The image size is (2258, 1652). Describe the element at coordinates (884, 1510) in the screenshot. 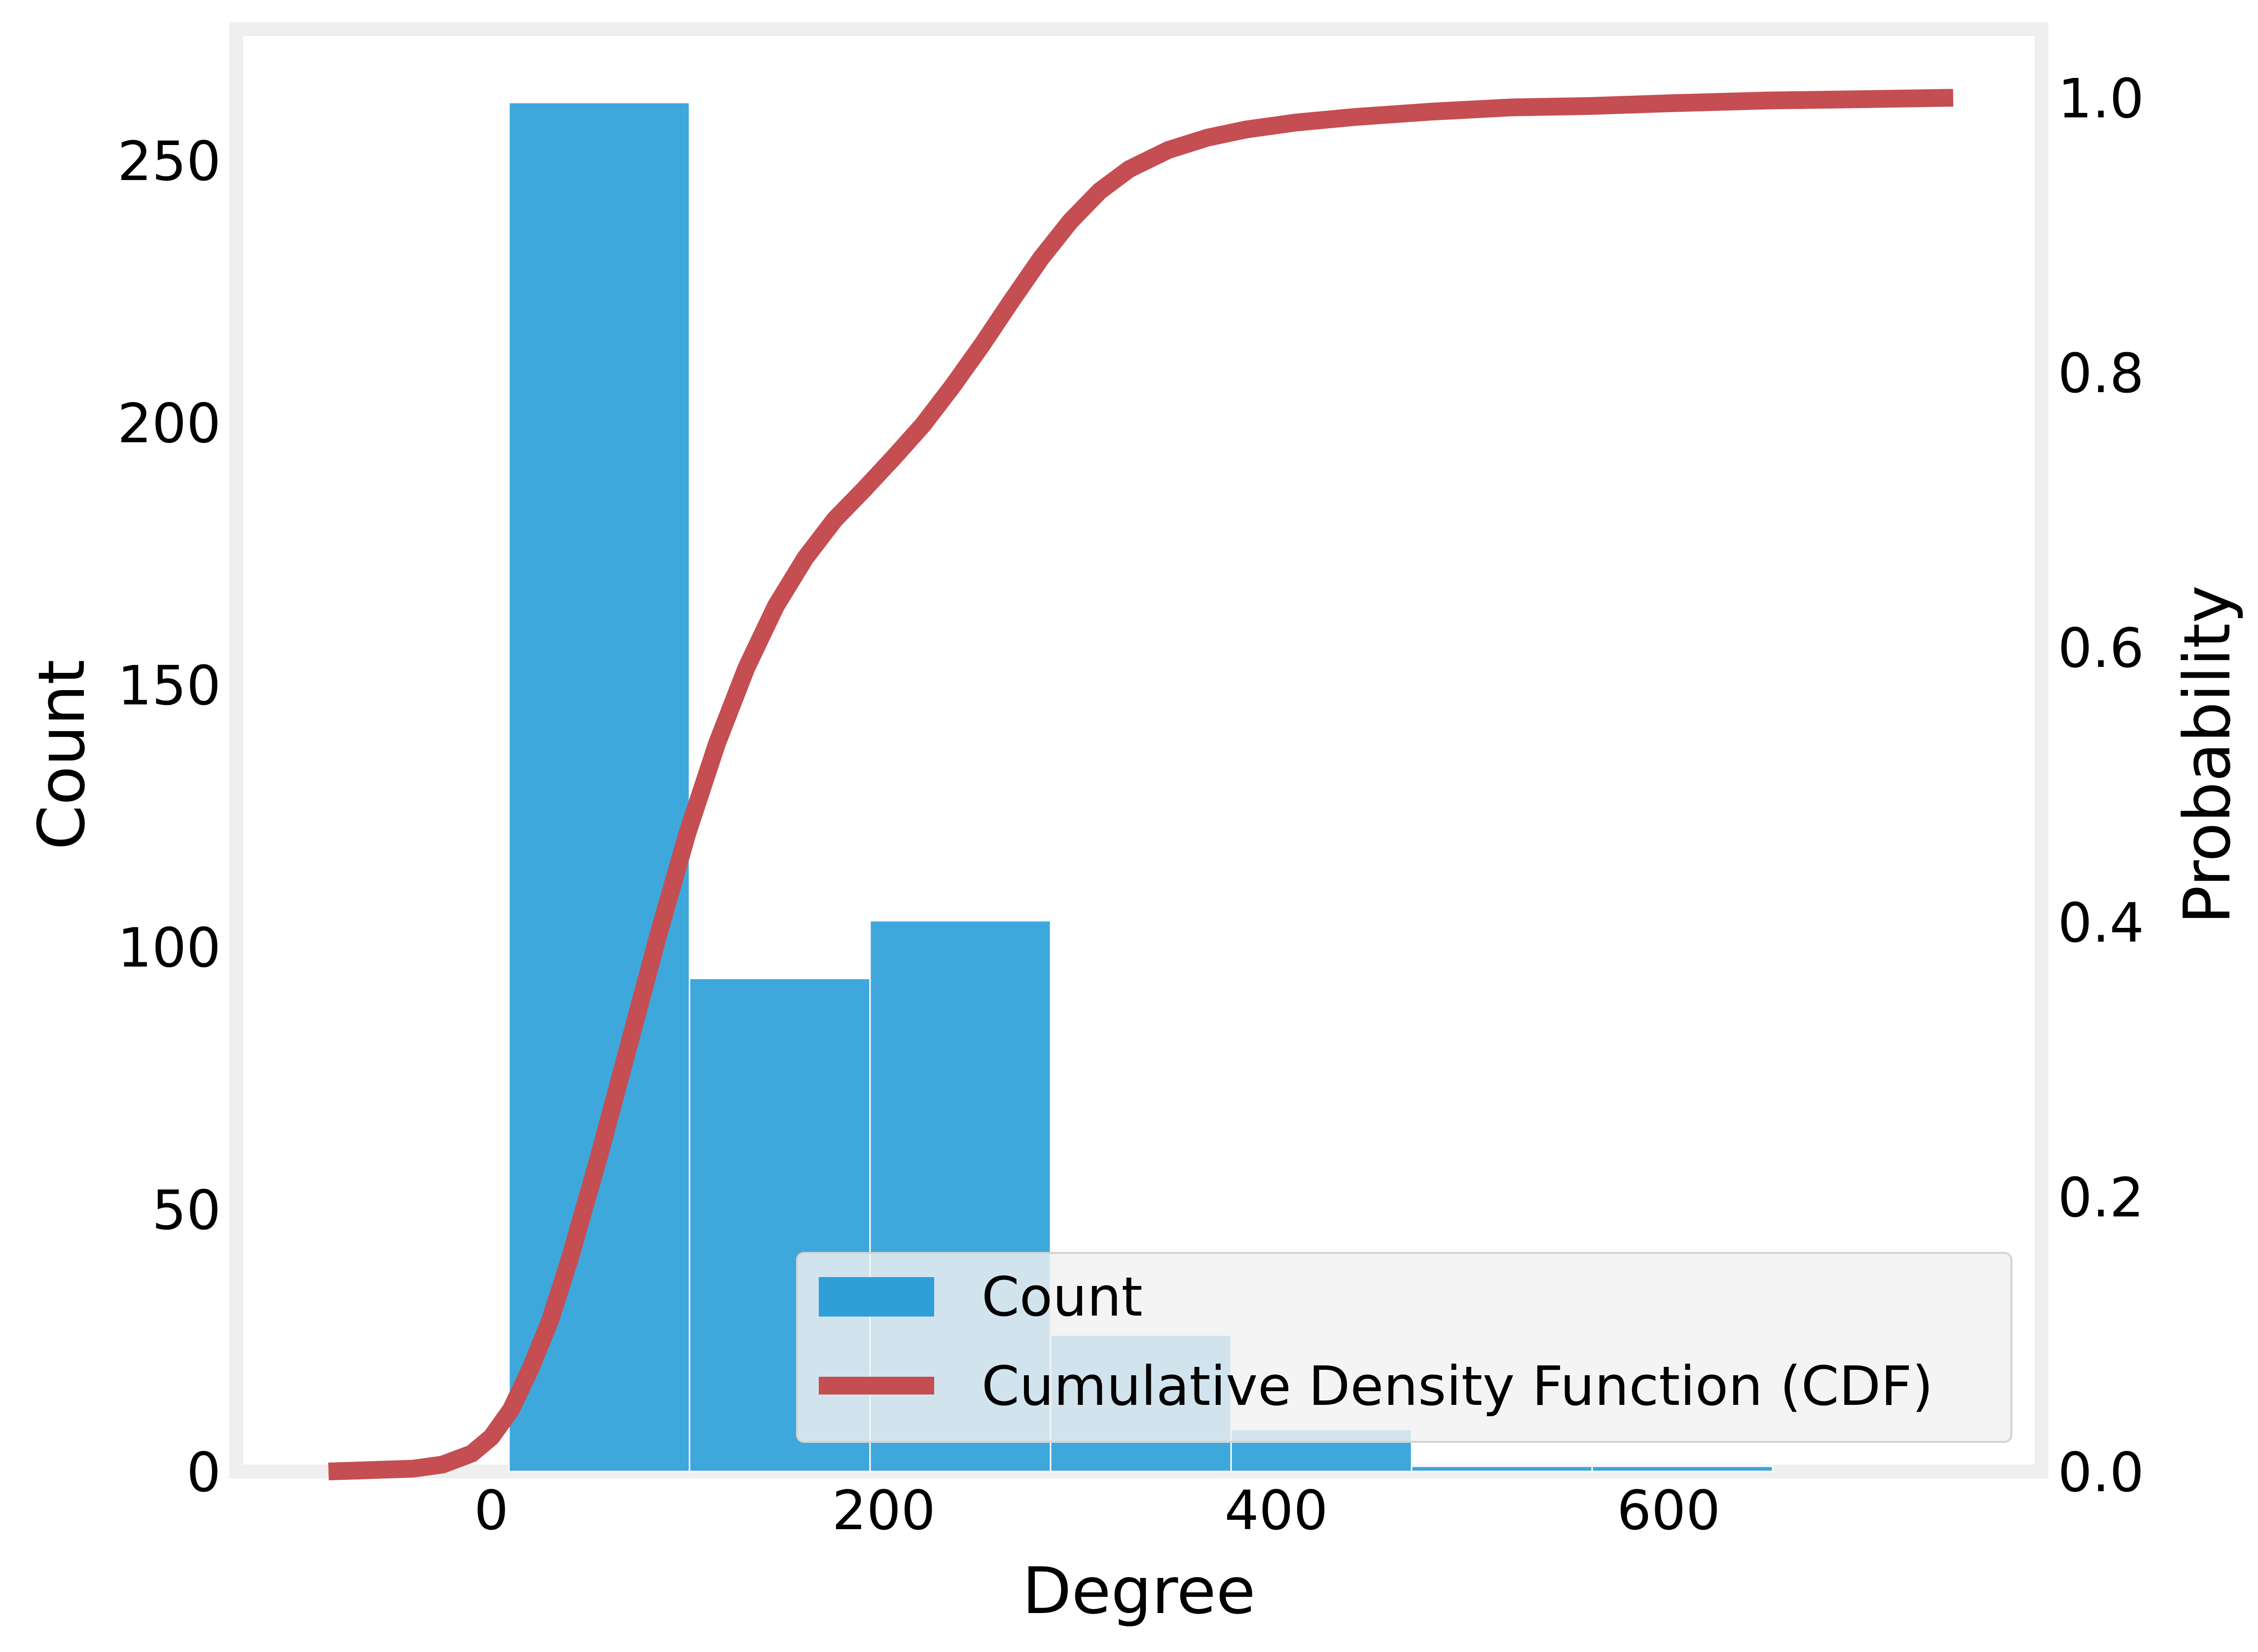

I see `x-tick-label: 200` at that location.